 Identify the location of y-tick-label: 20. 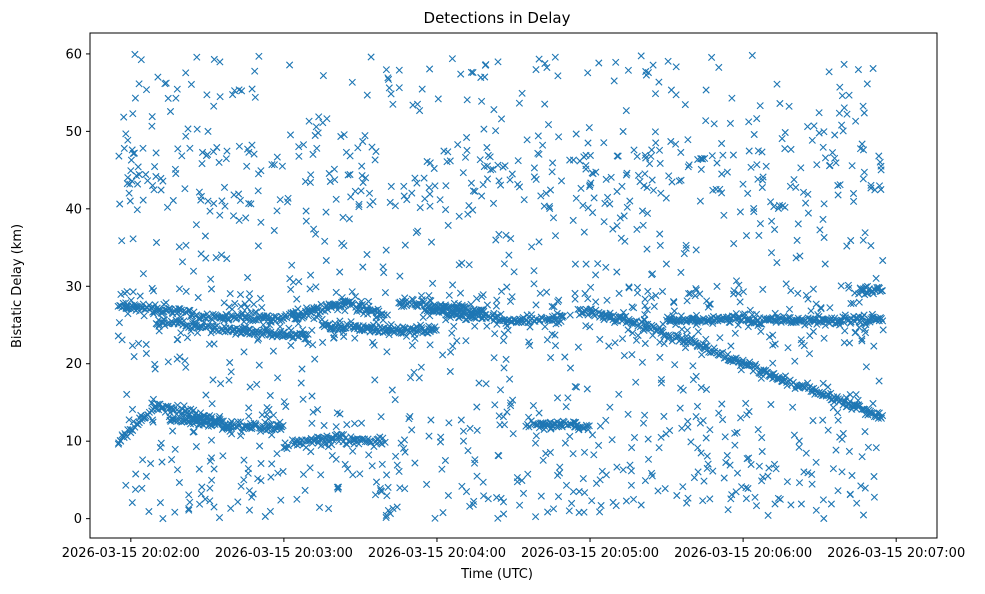
(73, 364).